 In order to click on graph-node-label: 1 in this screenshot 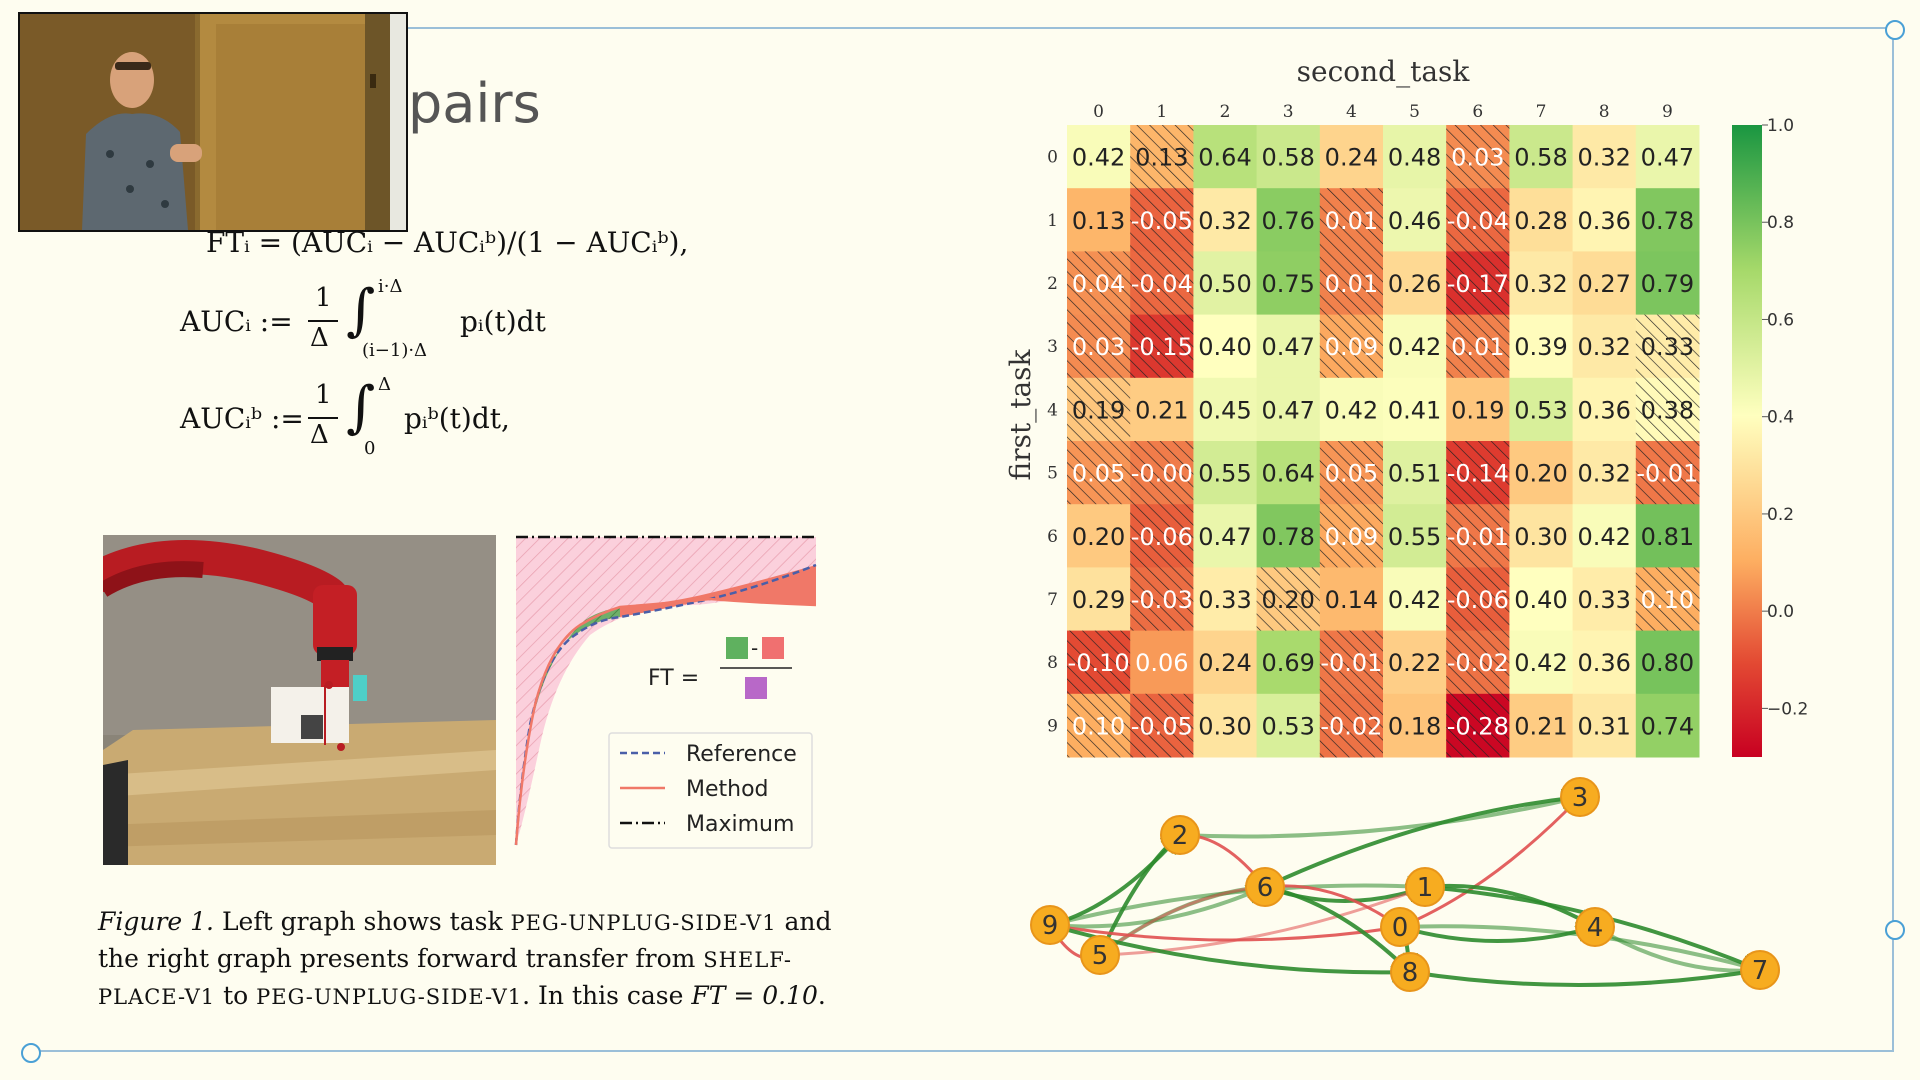, I will do `click(1425, 888)`.